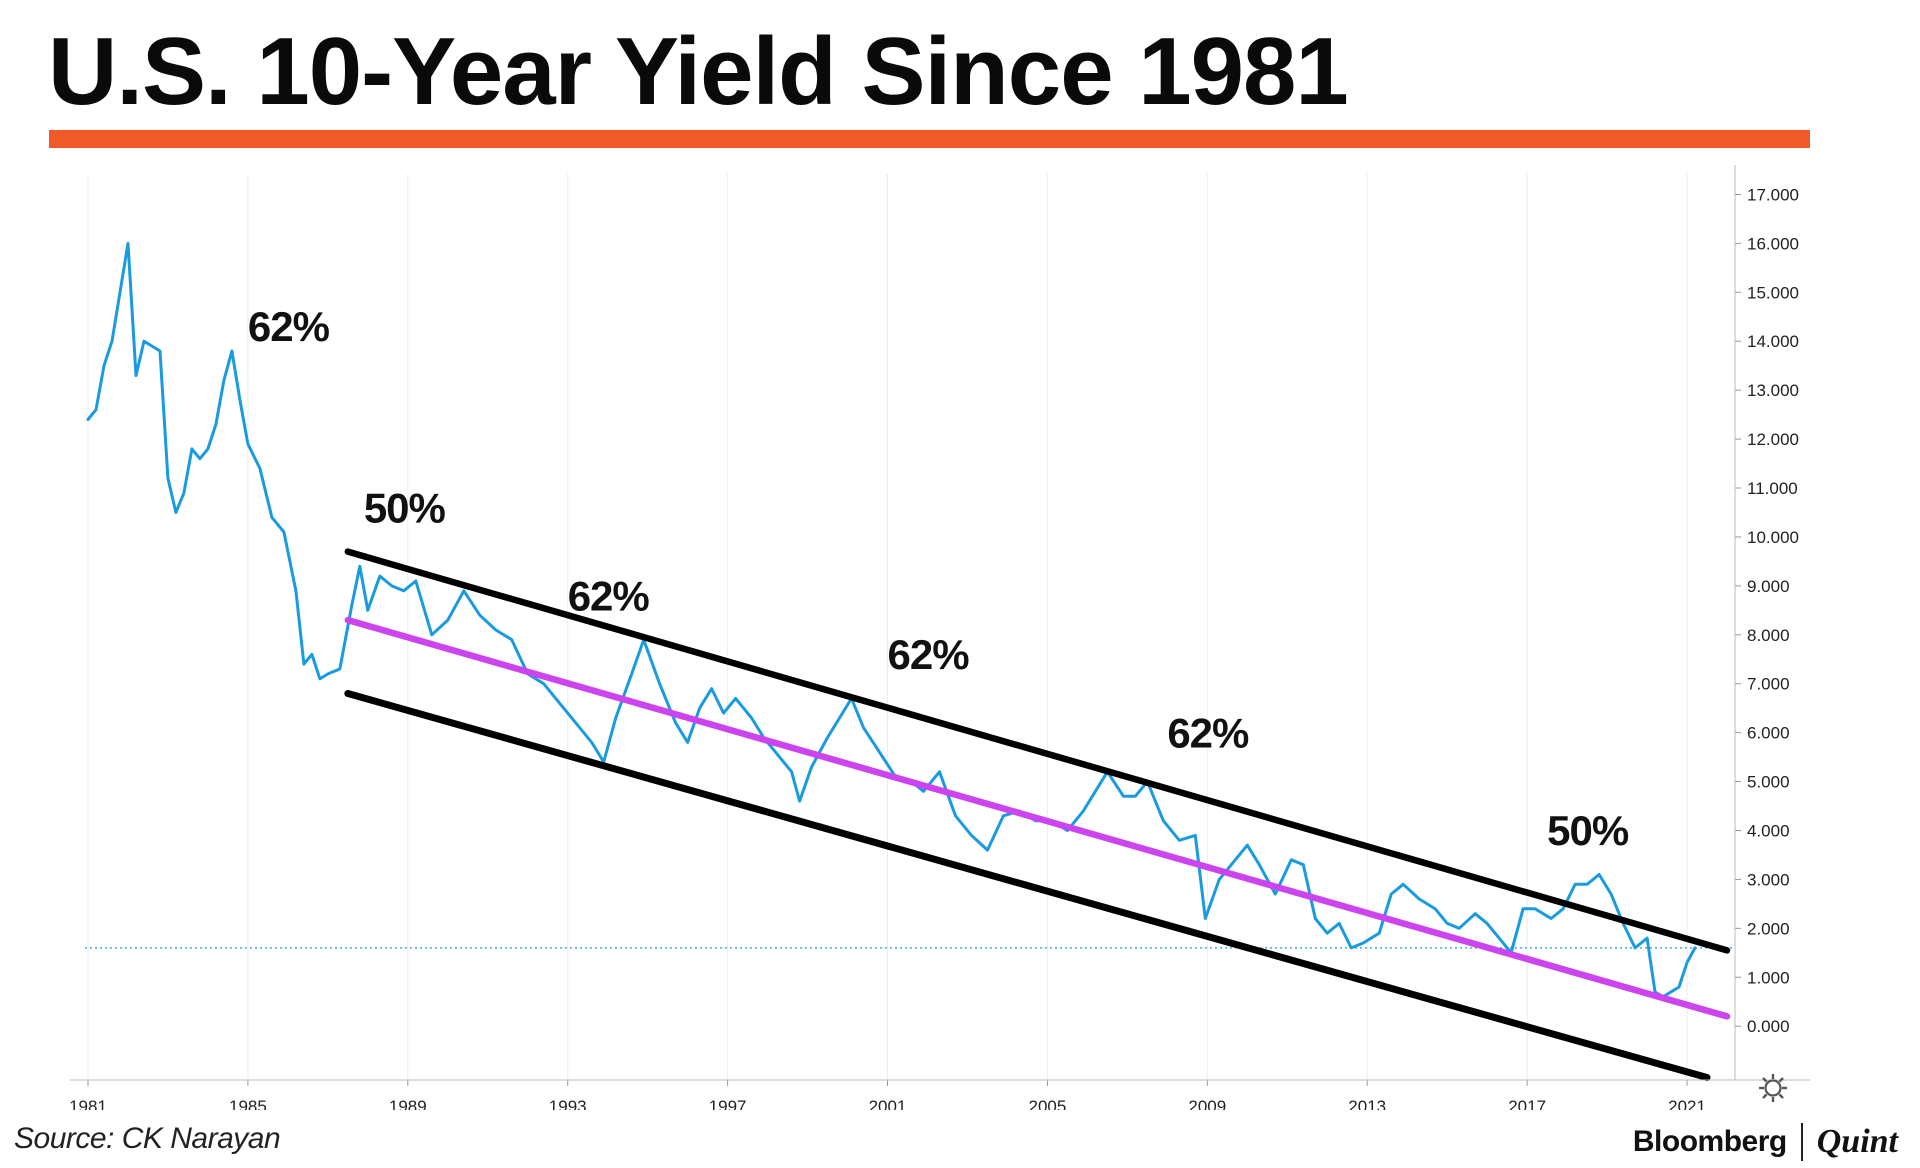 The height and width of the screenshot is (1168, 1920). Describe the element at coordinates (1773, 292) in the screenshot. I see `y-tick-label: 15.000` at that location.